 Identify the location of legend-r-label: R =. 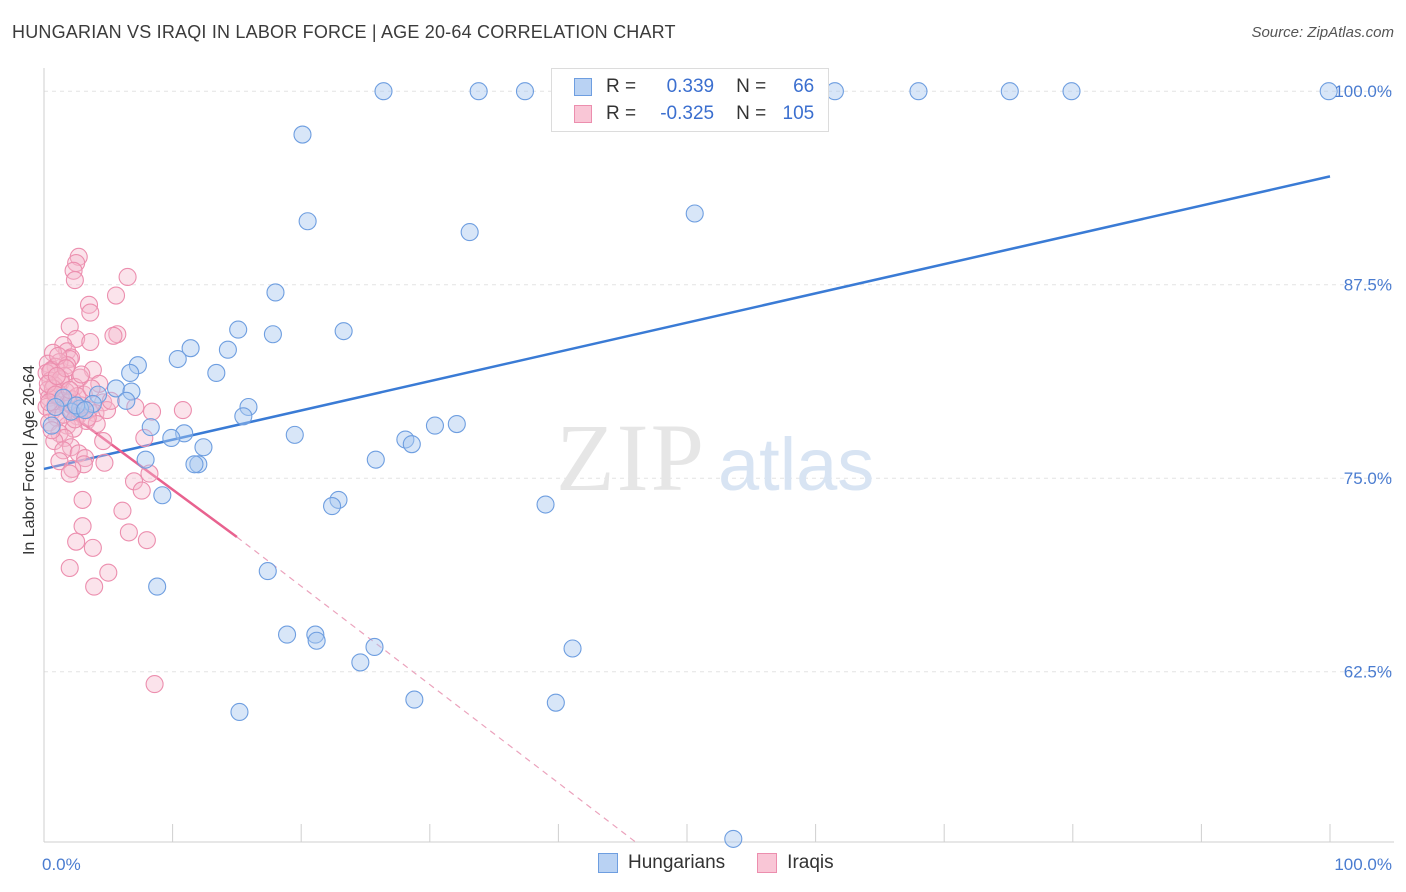
(621, 113).